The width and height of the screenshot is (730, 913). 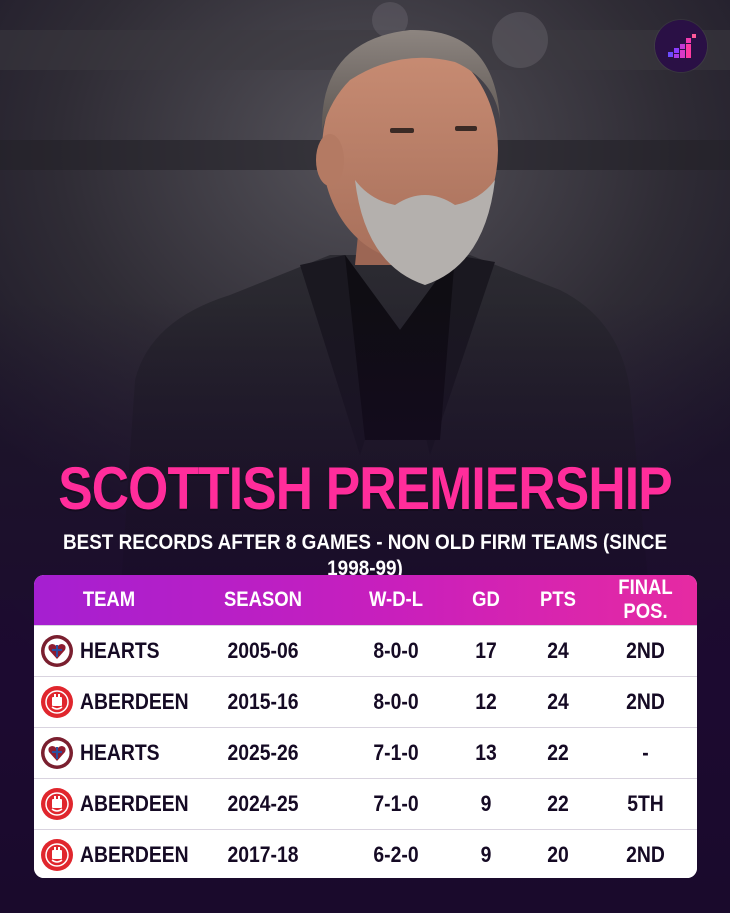 What do you see at coordinates (645, 752) in the screenshot?
I see `final-pos-cell: -` at bounding box center [645, 752].